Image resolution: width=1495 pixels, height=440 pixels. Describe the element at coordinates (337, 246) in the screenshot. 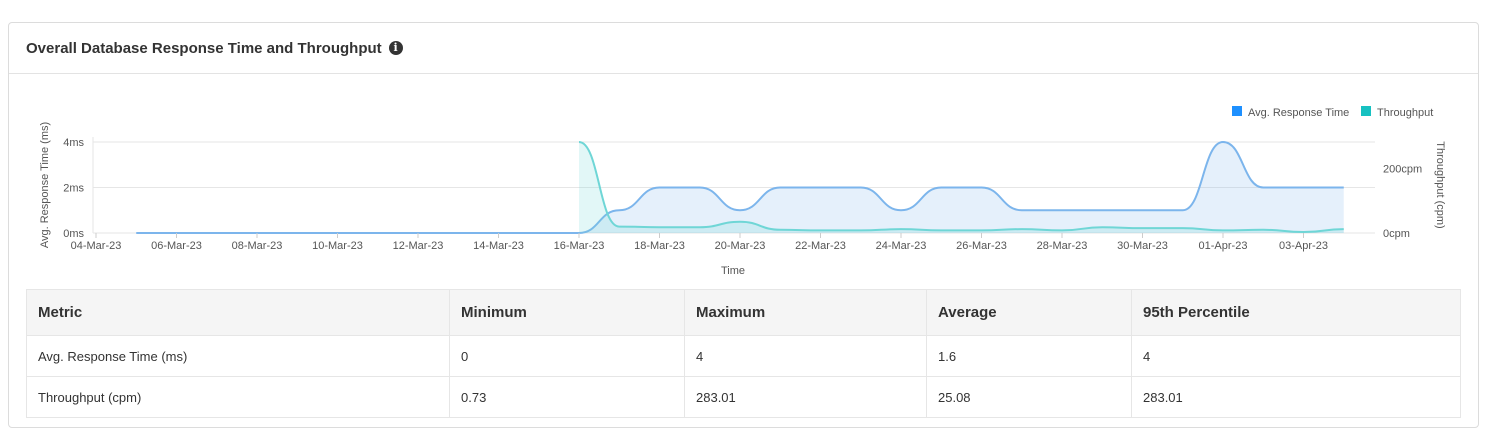

I see `x-tick-label: 10-Mar-23` at that location.